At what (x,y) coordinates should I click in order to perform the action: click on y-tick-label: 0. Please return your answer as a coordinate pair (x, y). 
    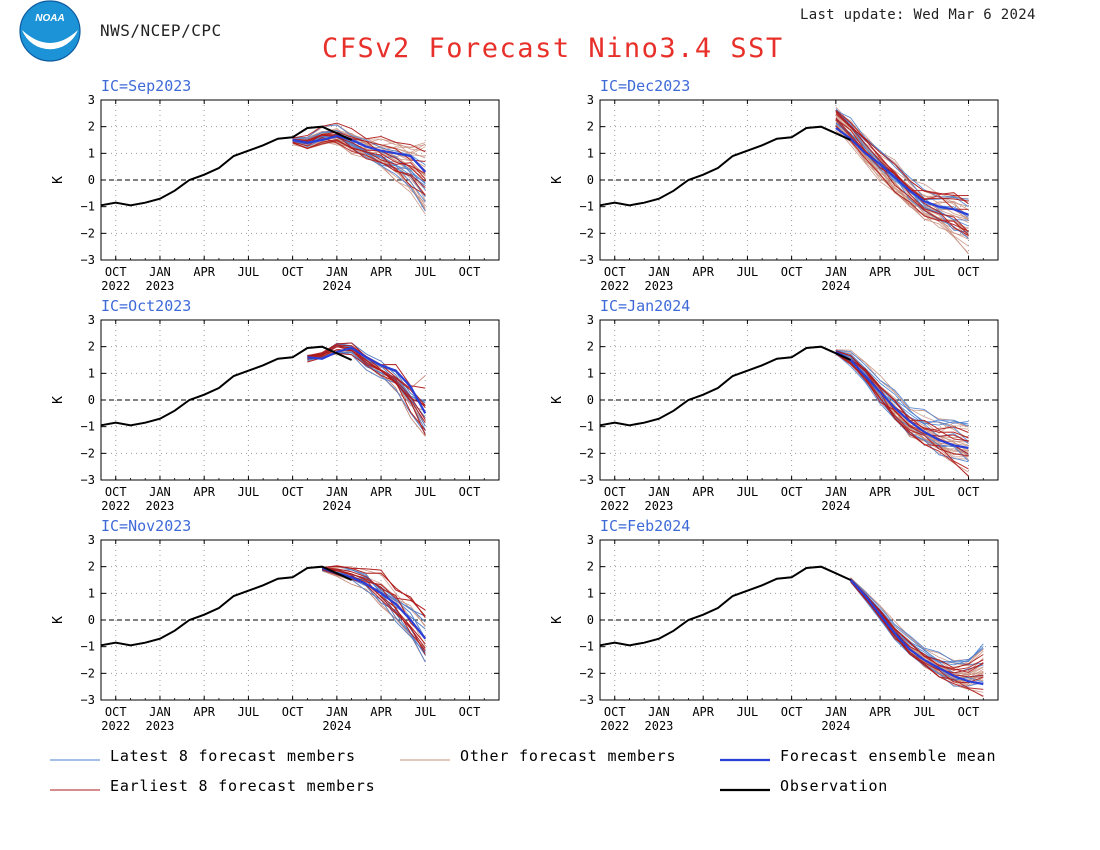
    Looking at the image, I should click on (590, 400).